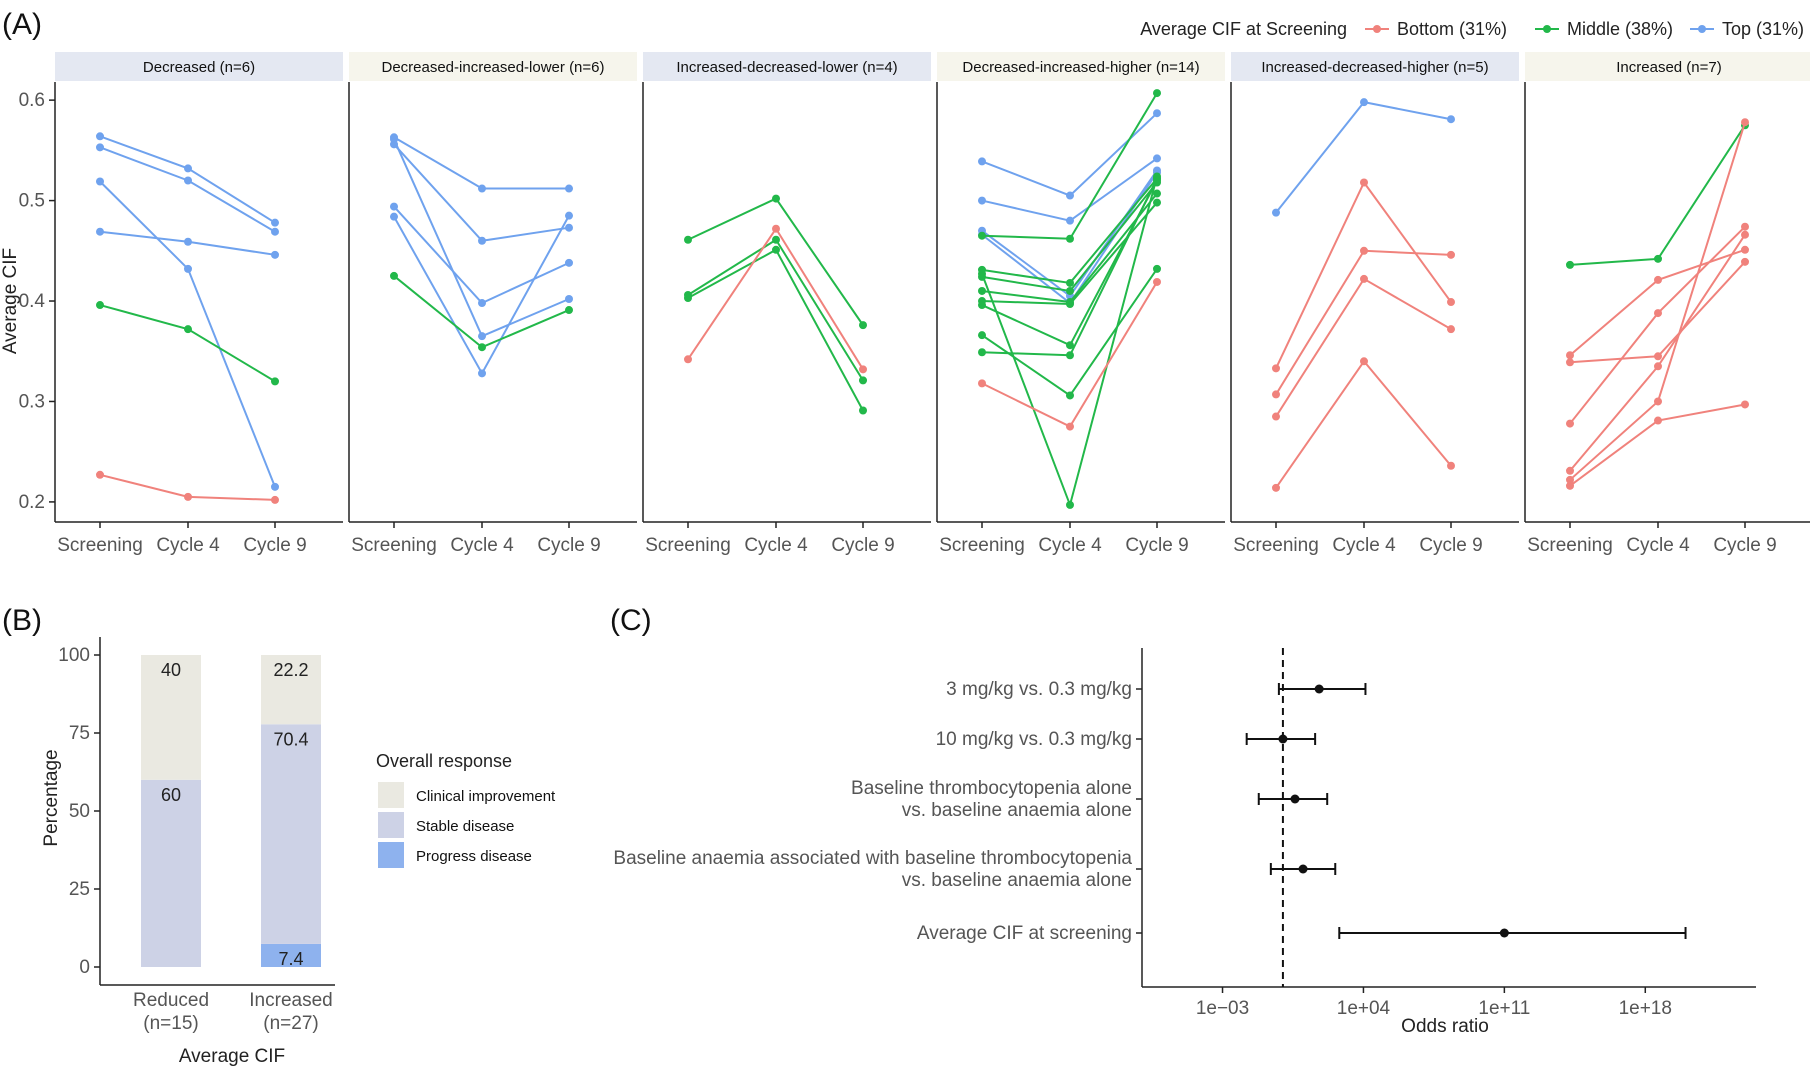 The height and width of the screenshot is (1068, 1810). I want to click on y-tick-label: 75, so click(79, 733).